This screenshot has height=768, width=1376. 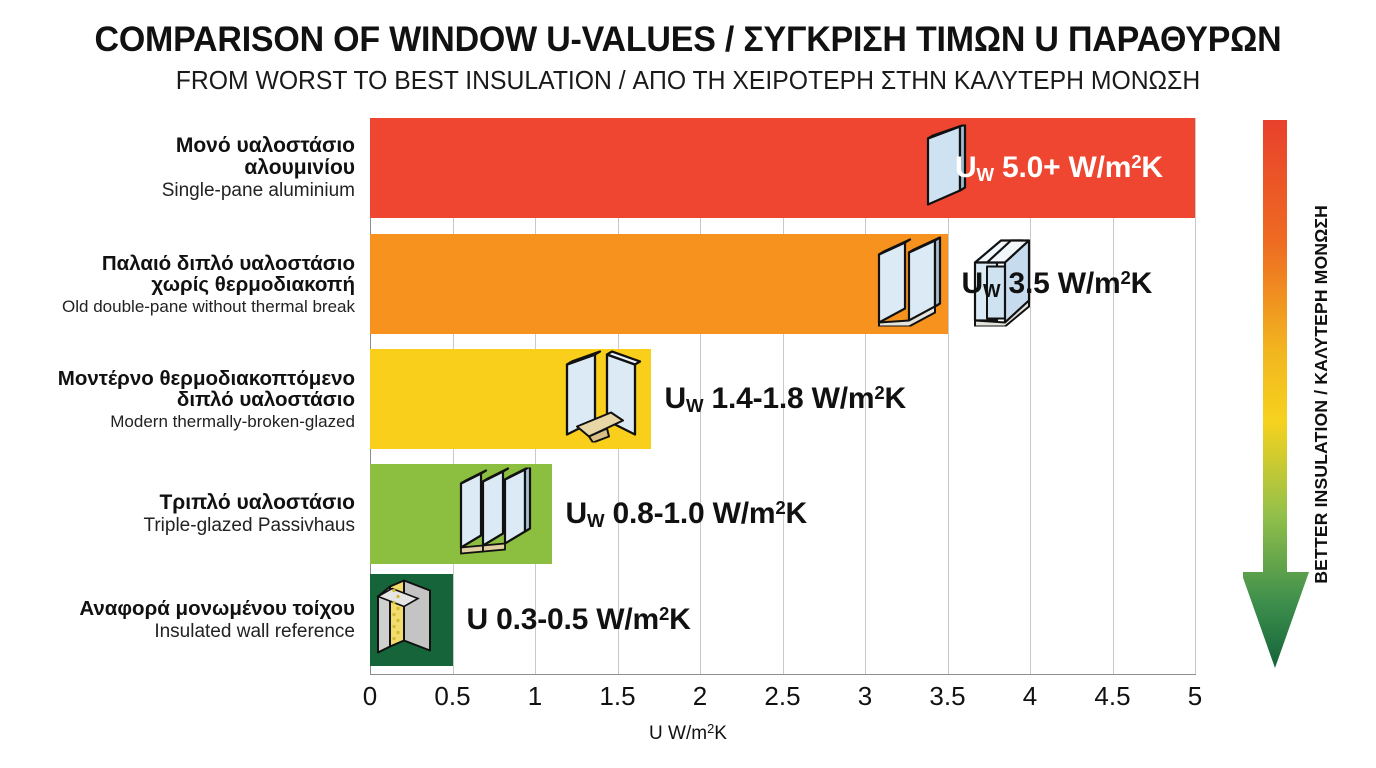 I want to click on bar-row: UW 3.5 W/m2K, so click(x=782, y=284).